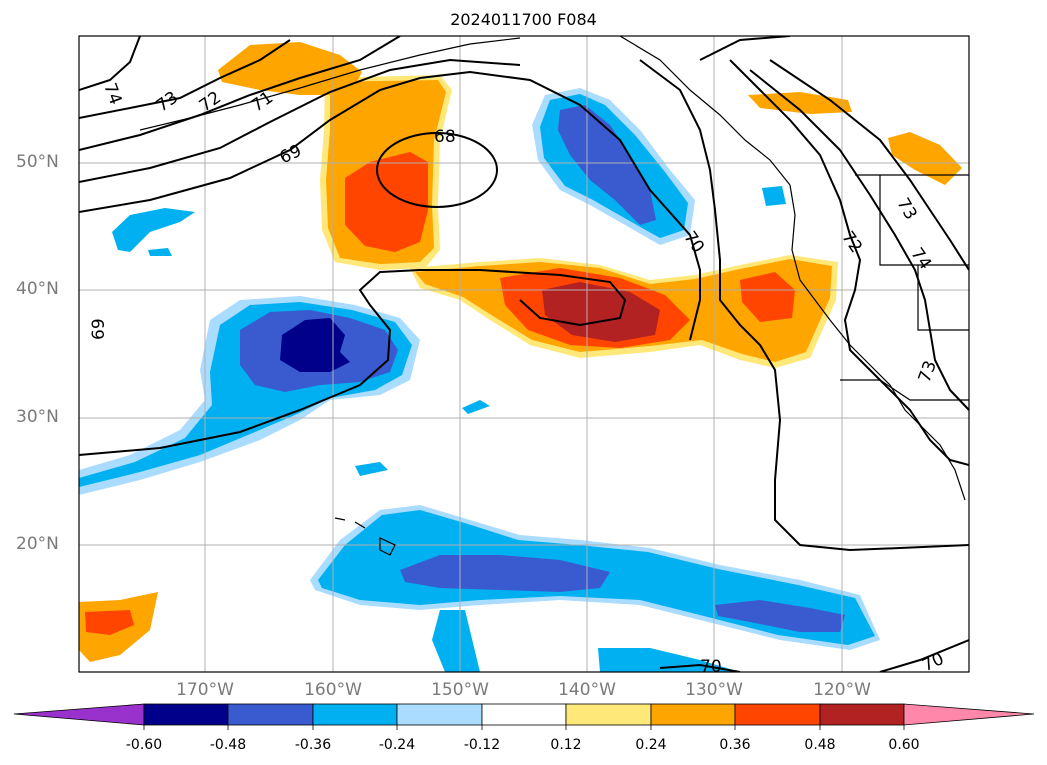 This screenshot has width=1047, height=765. I want to click on lat-label: 40°N, so click(37, 289).